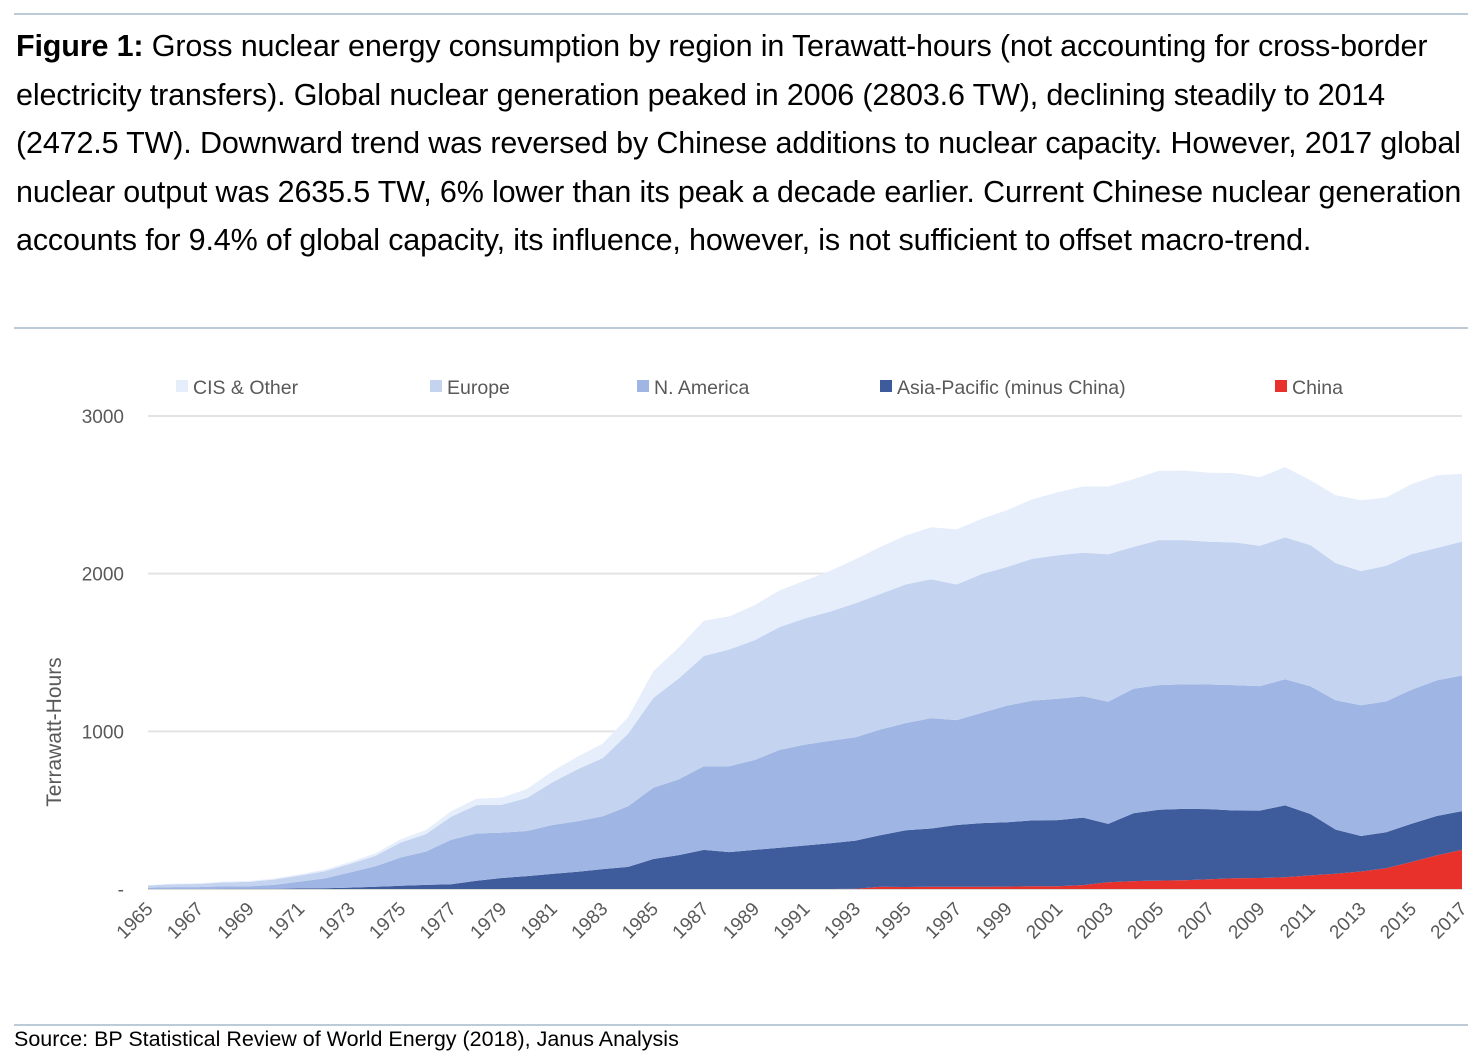  I want to click on legend-item: CIS & Other, so click(237, 388).